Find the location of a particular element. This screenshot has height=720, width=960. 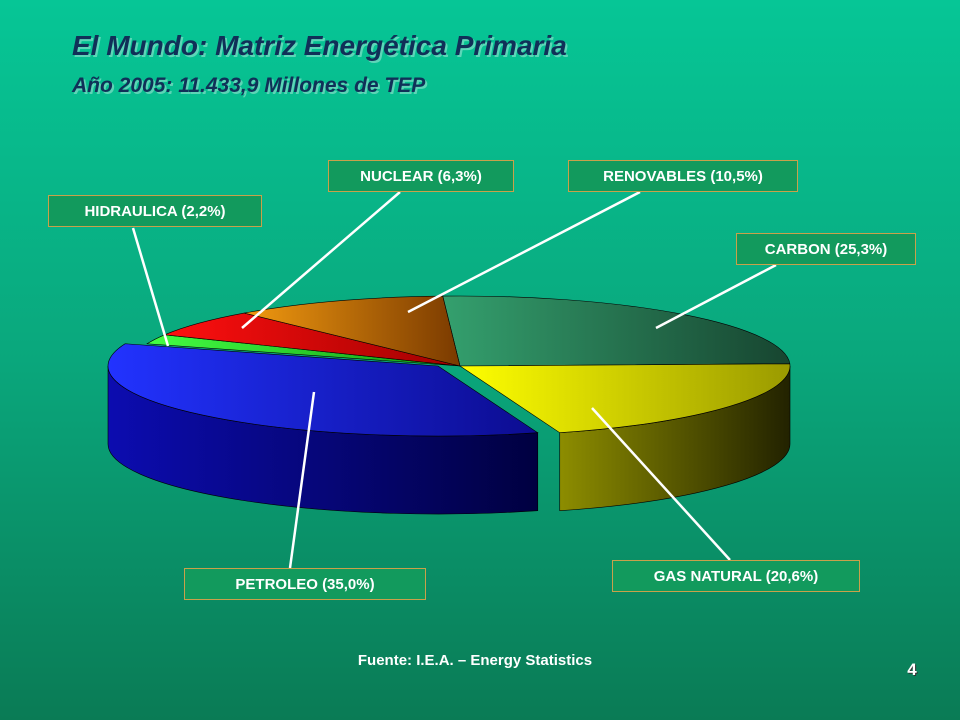

label-nuclear: NUCLEAR (6,3%) is located at coordinates (421, 176).